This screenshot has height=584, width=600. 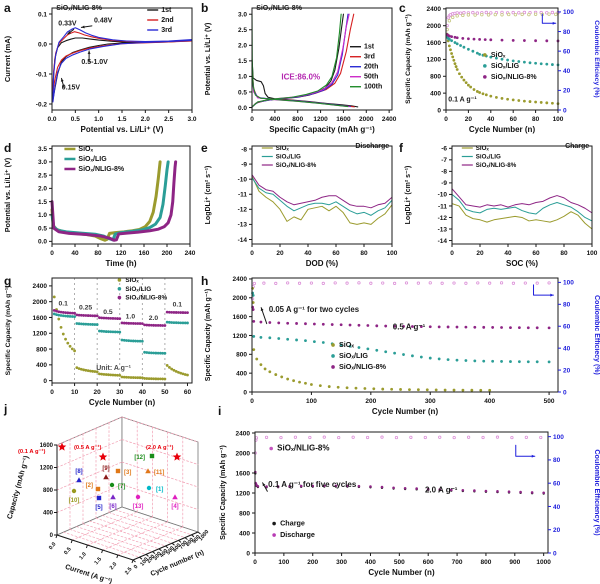 What do you see at coordinates (6, 409) in the screenshot?
I see `panel-letter-j: j` at bounding box center [6, 409].